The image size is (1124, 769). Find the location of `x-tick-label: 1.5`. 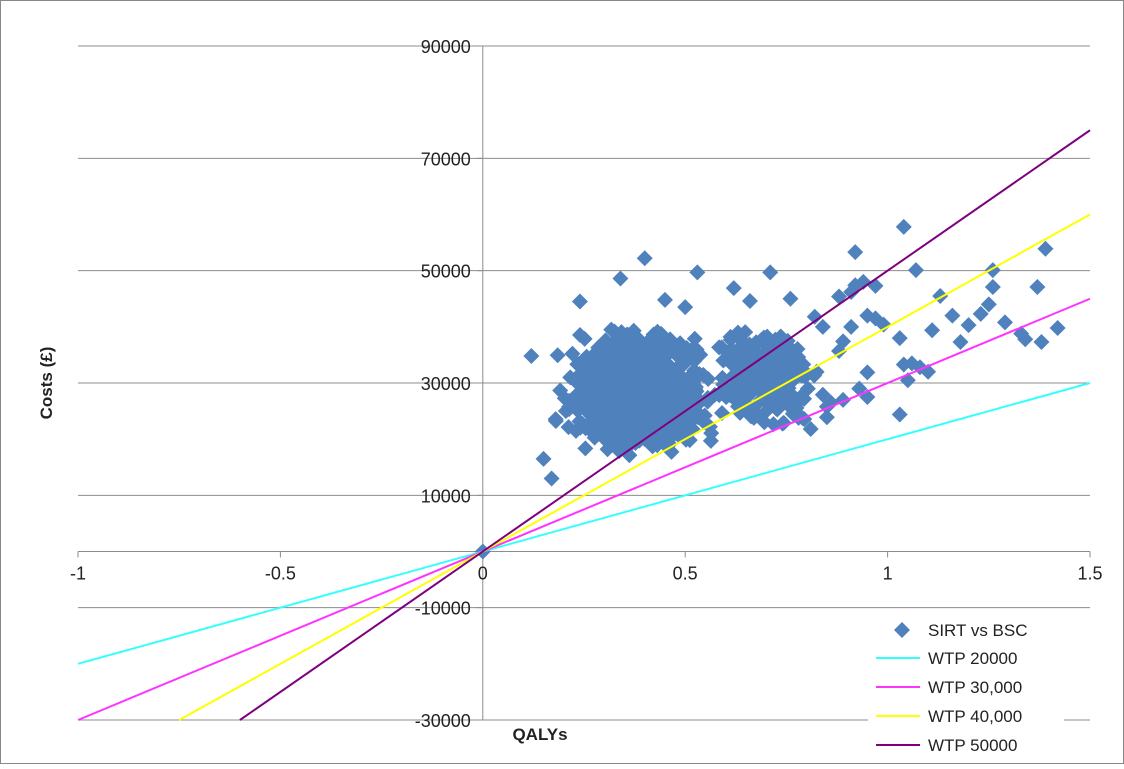

x-tick-label: 1.5 is located at coordinates (1089, 574).